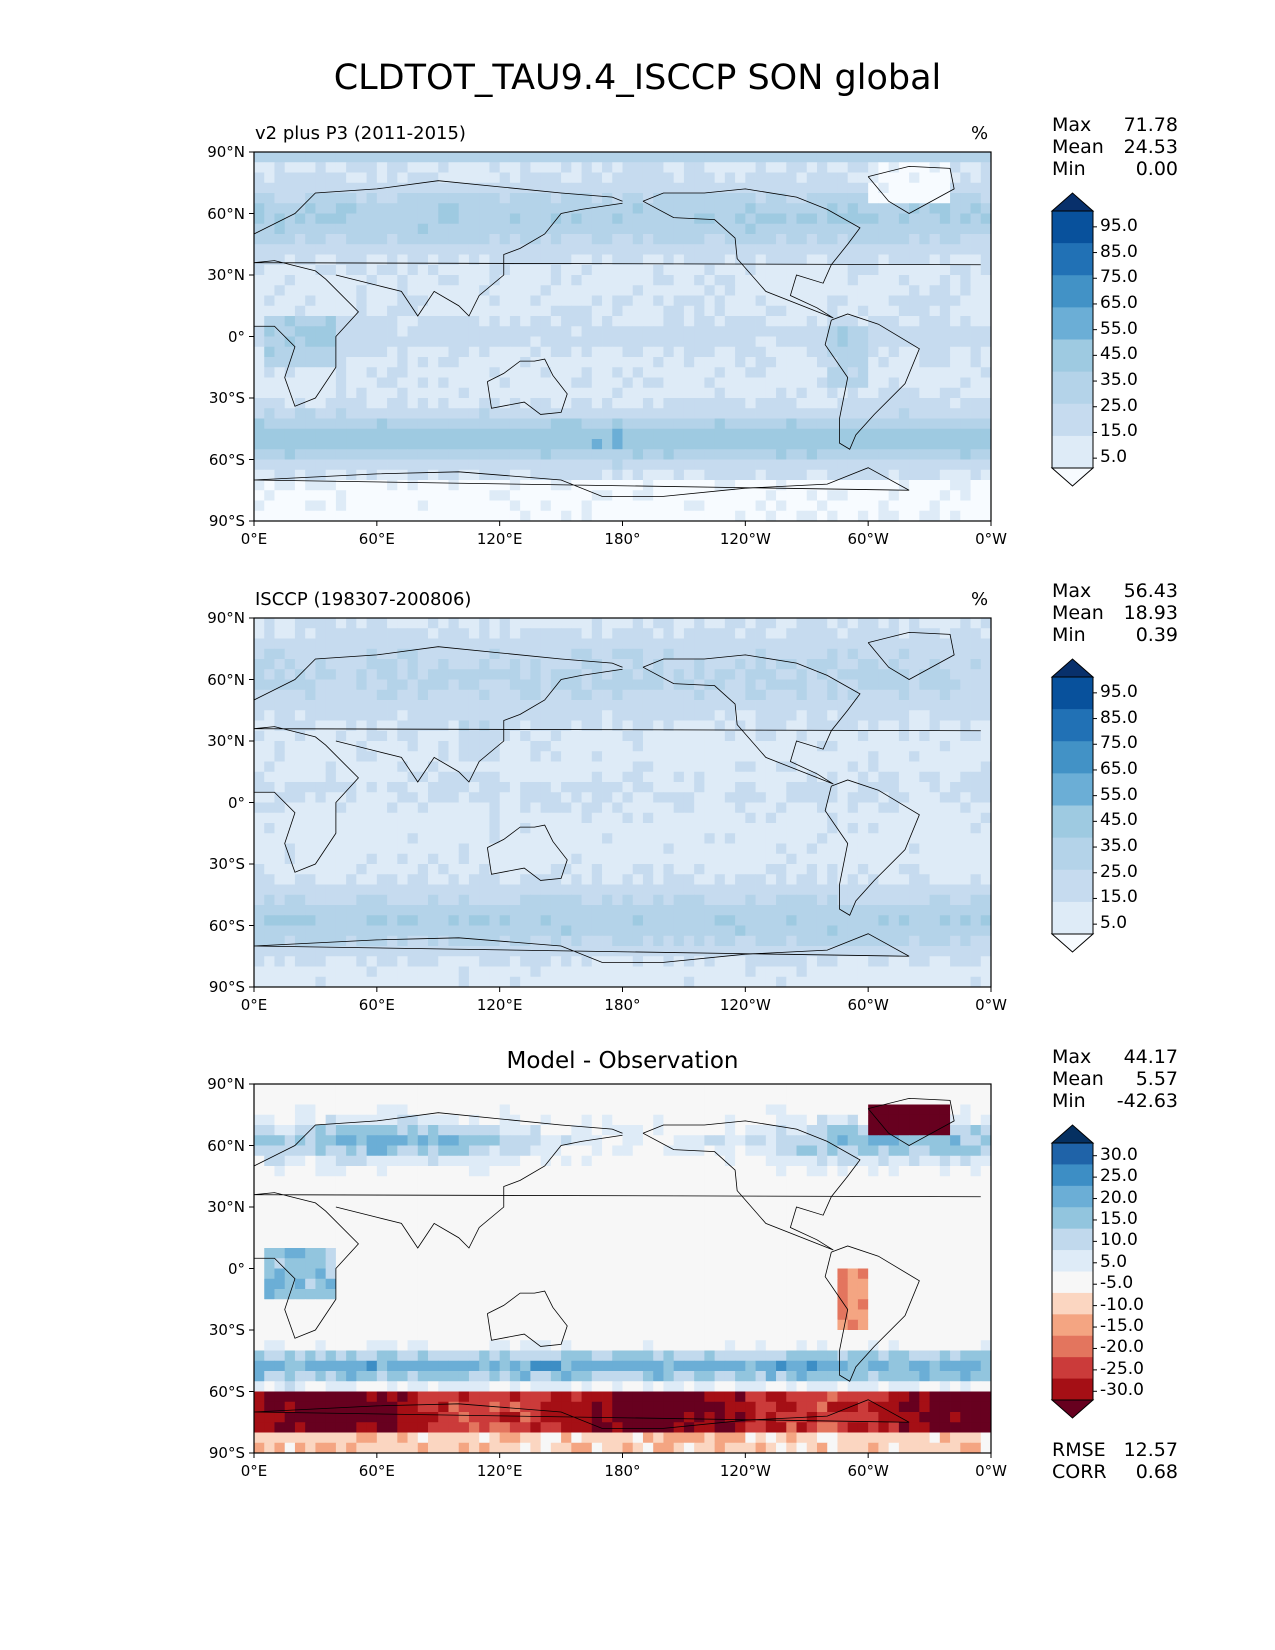 The image size is (1275, 1650). What do you see at coordinates (1122, 1390) in the screenshot?
I see `colorbar-tick-label: -30.0` at bounding box center [1122, 1390].